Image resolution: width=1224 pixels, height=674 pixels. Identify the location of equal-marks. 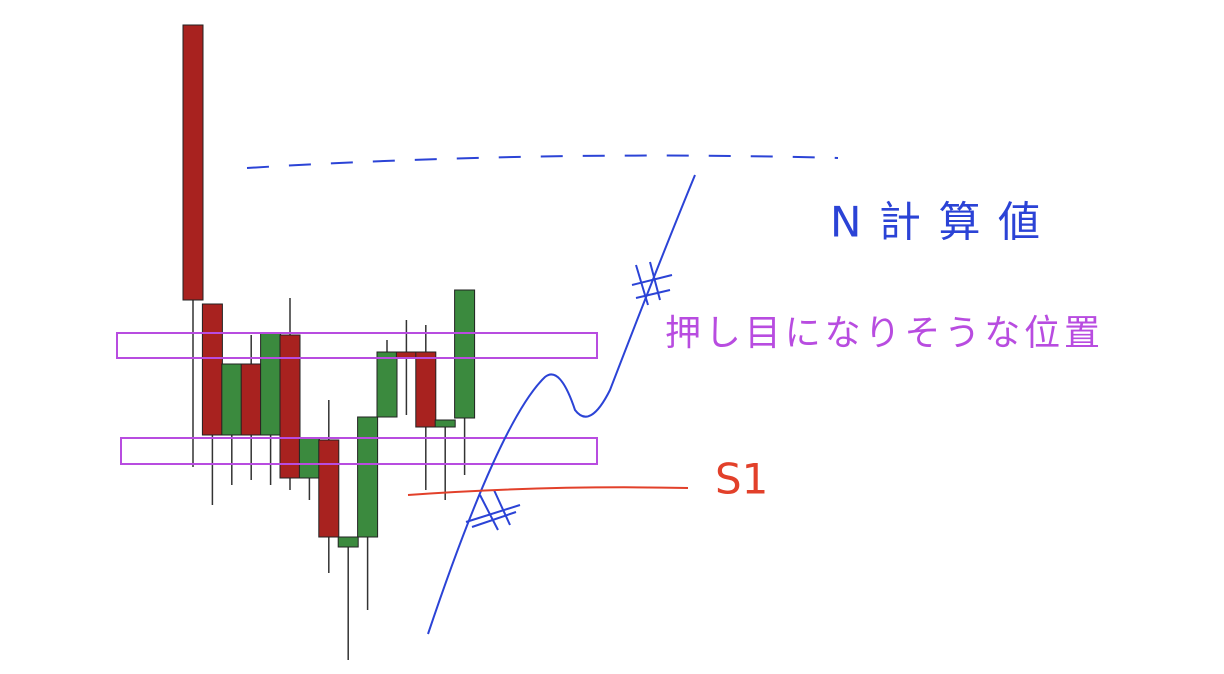
(569, 396).